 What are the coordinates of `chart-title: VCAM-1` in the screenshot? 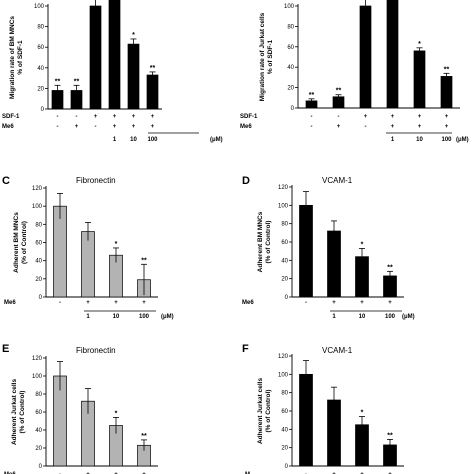 It's located at (337, 350).